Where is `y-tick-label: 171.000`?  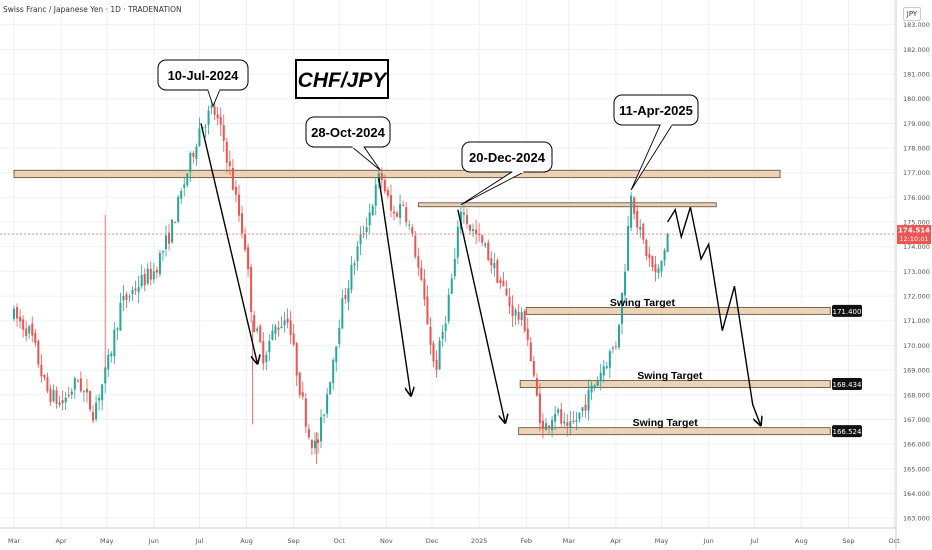 y-tick-label: 171.000 is located at coordinates (916, 321).